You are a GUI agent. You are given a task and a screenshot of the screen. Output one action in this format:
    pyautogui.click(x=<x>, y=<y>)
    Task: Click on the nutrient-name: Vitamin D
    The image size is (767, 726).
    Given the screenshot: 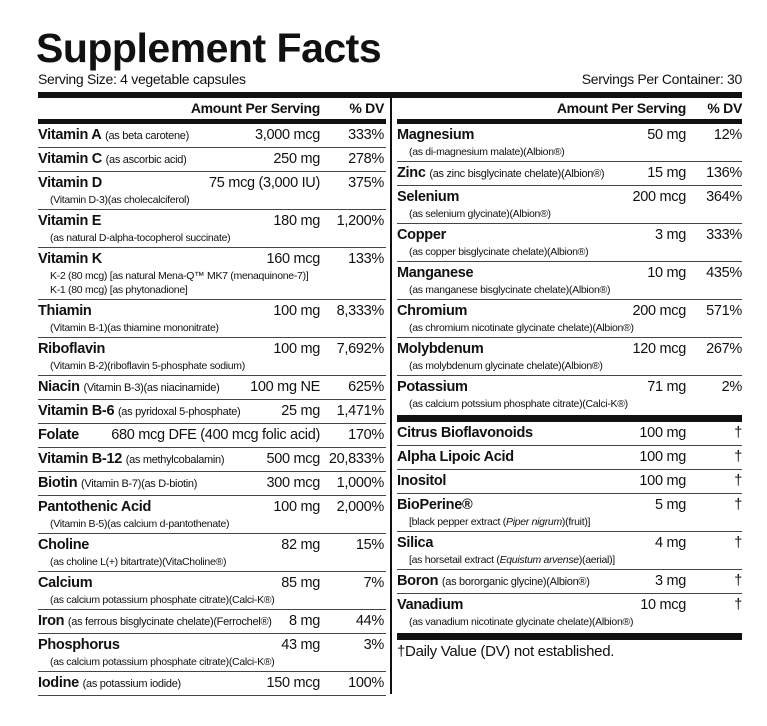 What is the action you would take?
    pyautogui.click(x=70, y=183)
    